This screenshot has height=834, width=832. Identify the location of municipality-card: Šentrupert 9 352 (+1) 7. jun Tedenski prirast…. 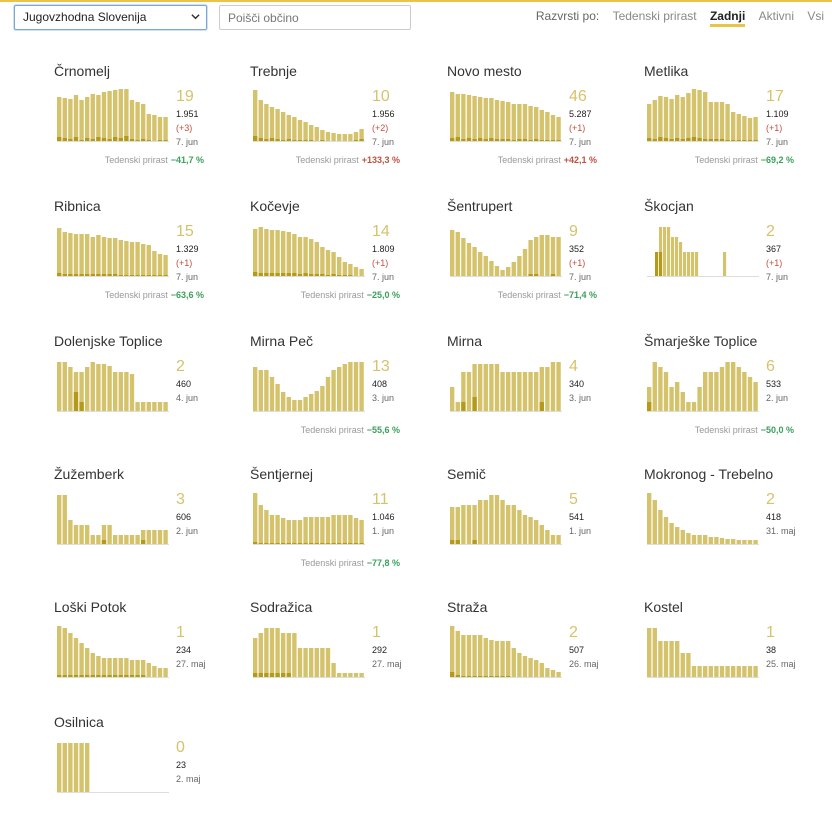
(542, 258).